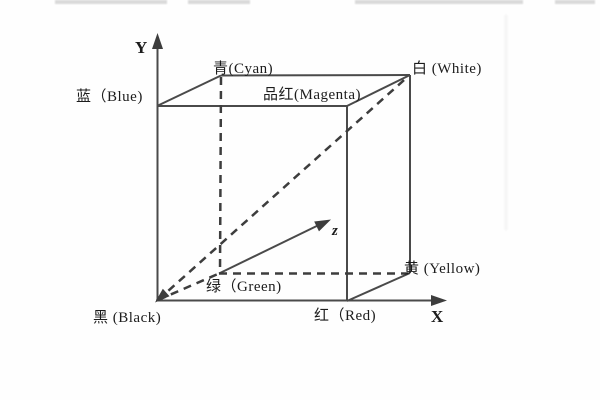 This screenshot has width=600, height=400. Describe the element at coordinates (322, 225) in the screenshot. I see `z-axis-arrowhead` at that location.